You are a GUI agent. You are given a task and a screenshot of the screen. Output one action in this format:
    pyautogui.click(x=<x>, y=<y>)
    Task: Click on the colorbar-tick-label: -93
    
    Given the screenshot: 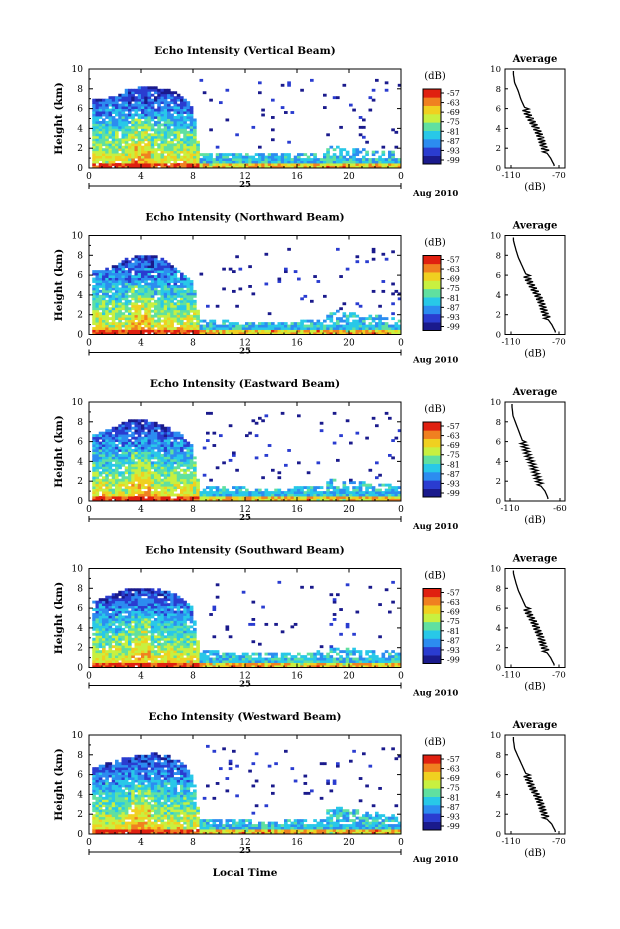 What is the action you would take?
    pyautogui.click(x=453, y=150)
    